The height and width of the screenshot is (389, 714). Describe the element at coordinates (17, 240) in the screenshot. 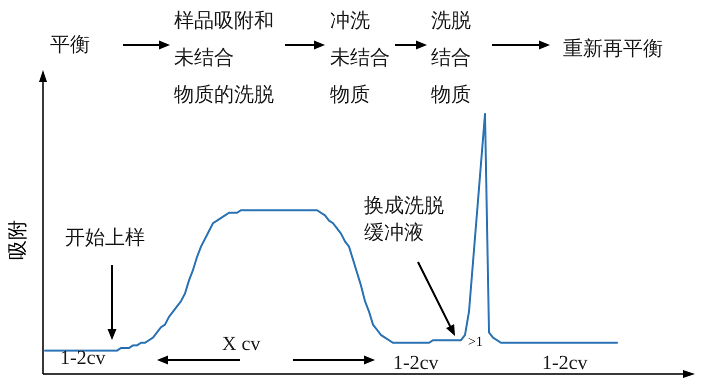

I see `y-axis-title: 吸附` at that location.